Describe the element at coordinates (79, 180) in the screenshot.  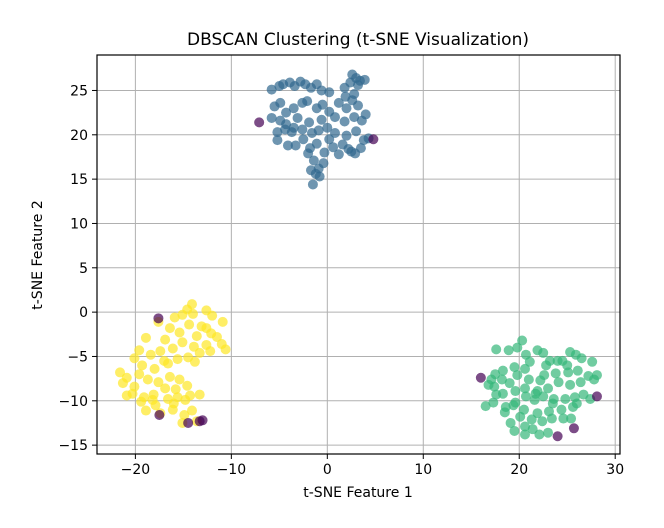
I see `y-tick-label: 15` at that location.